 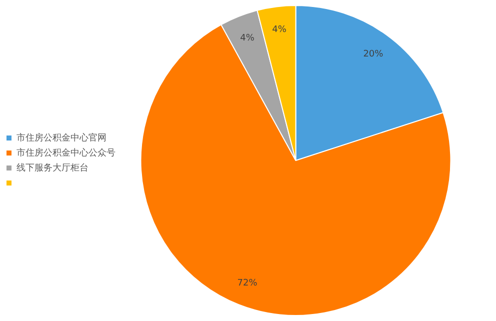 What do you see at coordinates (373, 54) in the screenshot?
I see `data-label: 20%` at bounding box center [373, 54].